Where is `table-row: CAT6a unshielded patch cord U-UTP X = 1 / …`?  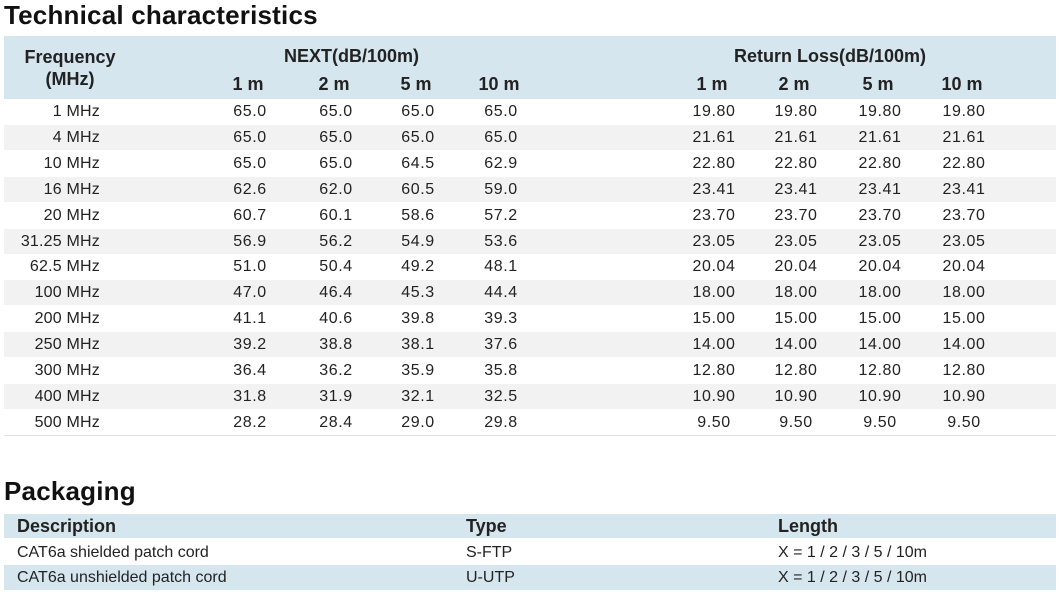 table-row: CAT6a unshielded patch cord U-UTP X = 1 / … is located at coordinates (530, 577).